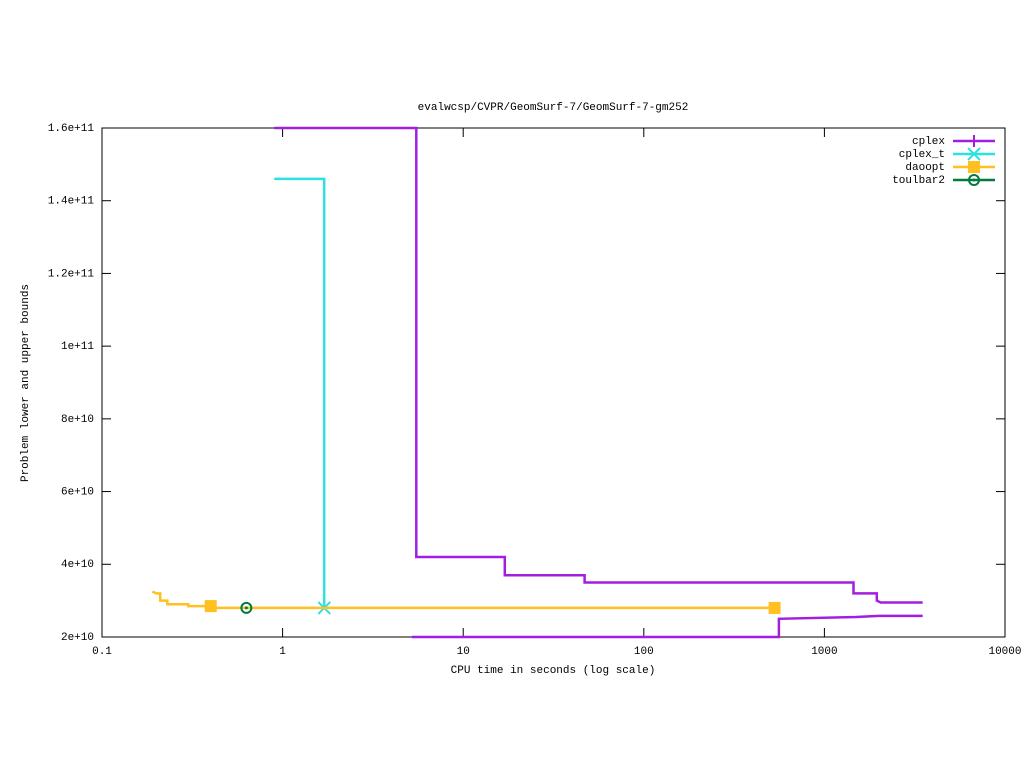 The image size is (1024, 768). Describe the element at coordinates (925, 168) in the screenshot. I see `legend-label: daoopt` at that location.